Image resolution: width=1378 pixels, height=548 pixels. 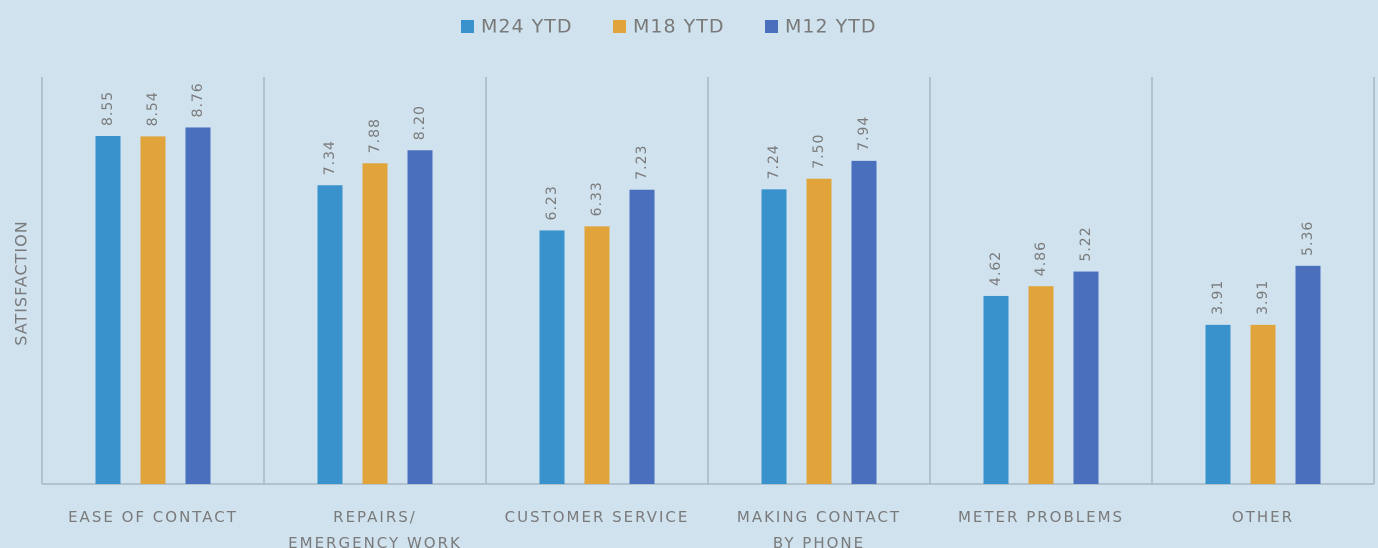 What do you see at coordinates (526, 27) in the screenshot?
I see `legend-label: M24 YTD` at bounding box center [526, 27].